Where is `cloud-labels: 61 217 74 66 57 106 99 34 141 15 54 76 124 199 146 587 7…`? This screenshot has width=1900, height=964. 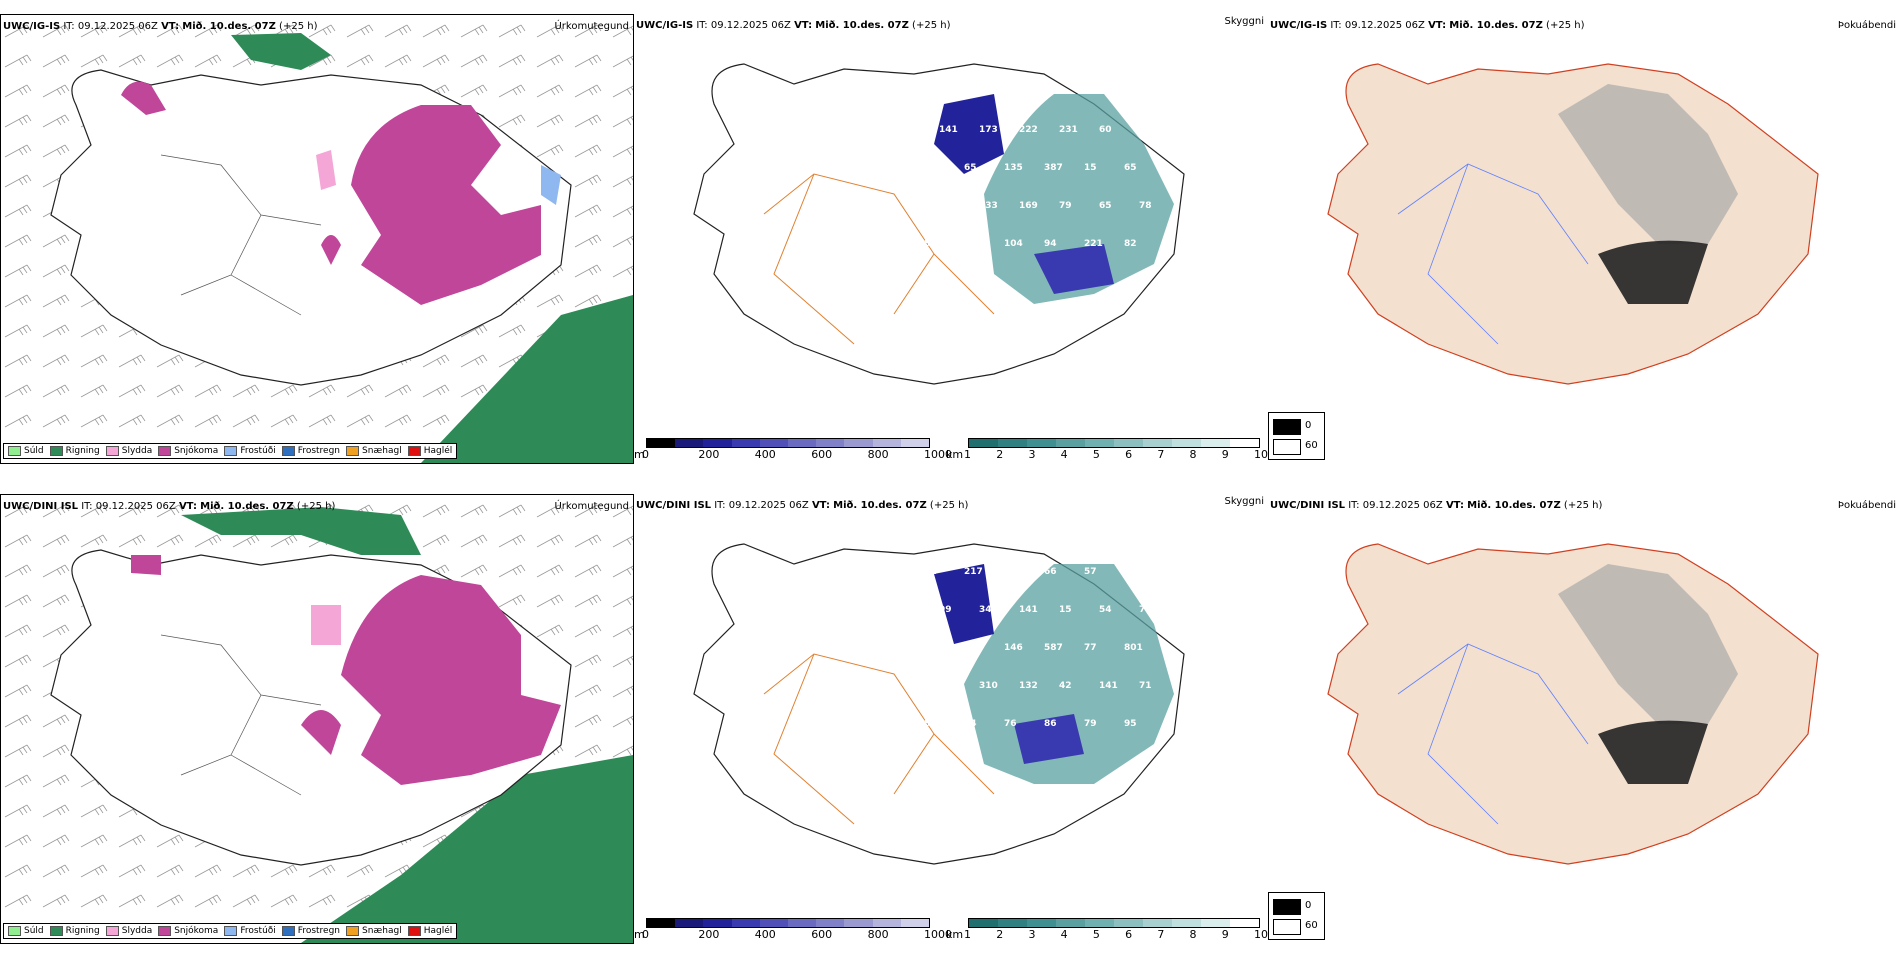 cloud-labels: 61 217 74 66 57 106 99 34 141 15 54 76 124 199 146 587 7… is located at coordinates (1038, 648).